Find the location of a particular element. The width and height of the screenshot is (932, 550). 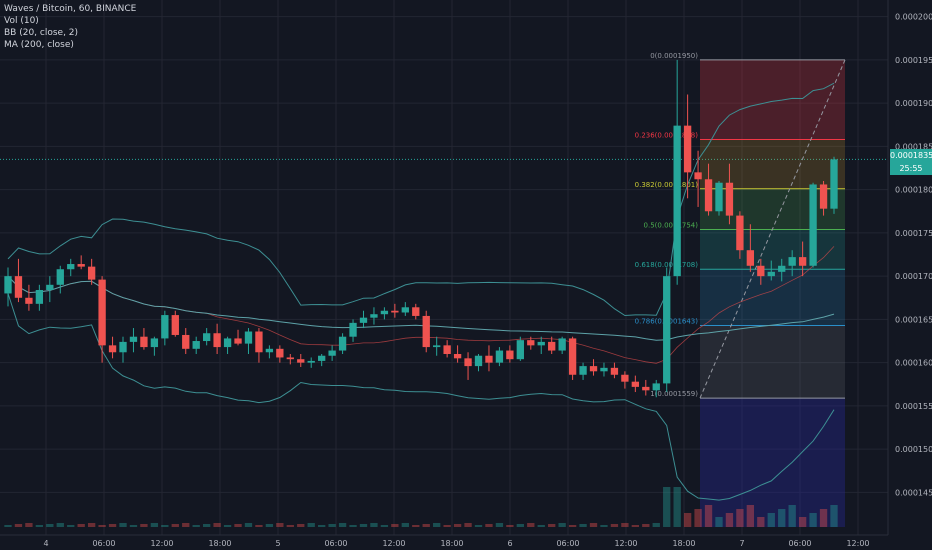

legend-volume: Vol (10) is located at coordinates (21, 21).